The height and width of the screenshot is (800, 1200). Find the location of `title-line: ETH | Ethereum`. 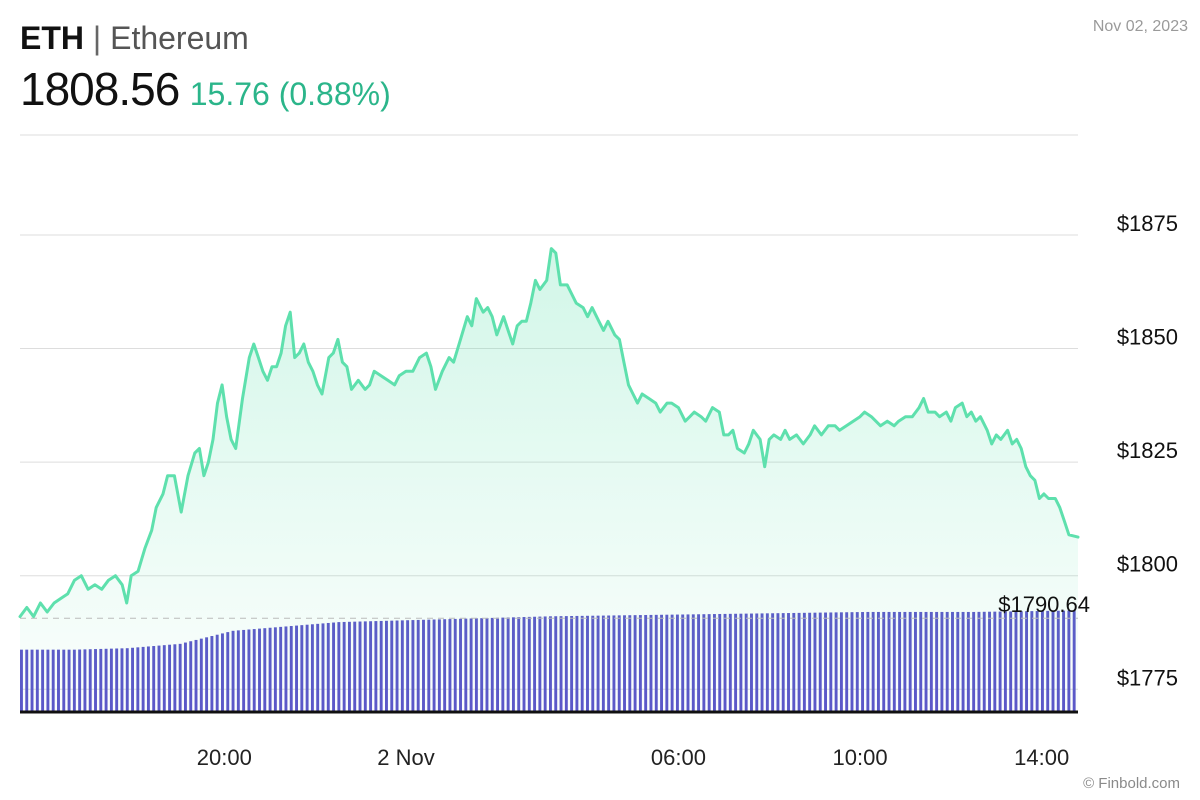

title-line: ETH | Ethereum is located at coordinates (205, 38).